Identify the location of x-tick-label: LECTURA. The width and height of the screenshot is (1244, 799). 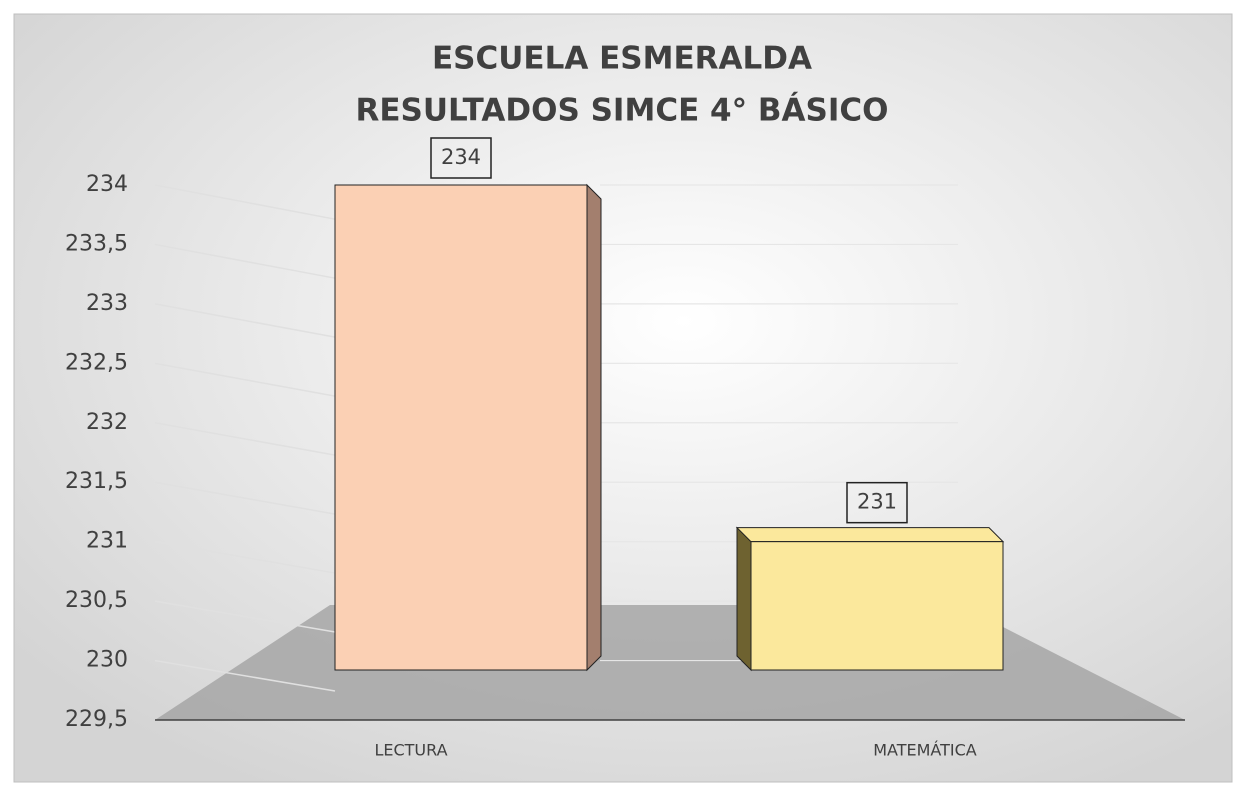
(410, 750).